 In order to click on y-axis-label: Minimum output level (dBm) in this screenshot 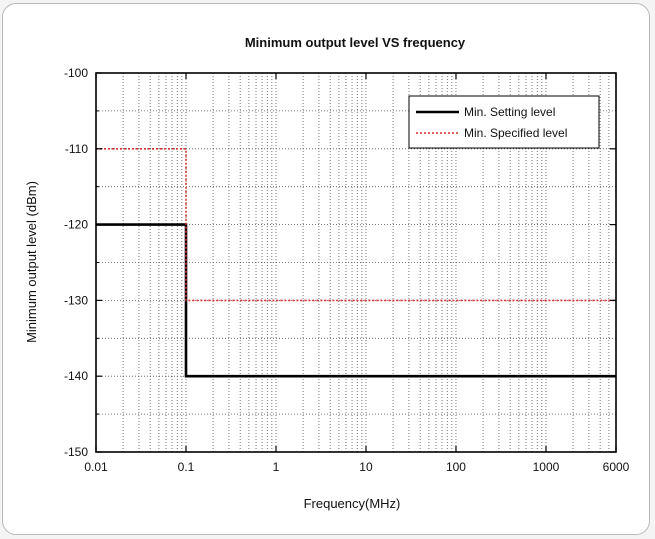, I will do `click(31, 262)`.